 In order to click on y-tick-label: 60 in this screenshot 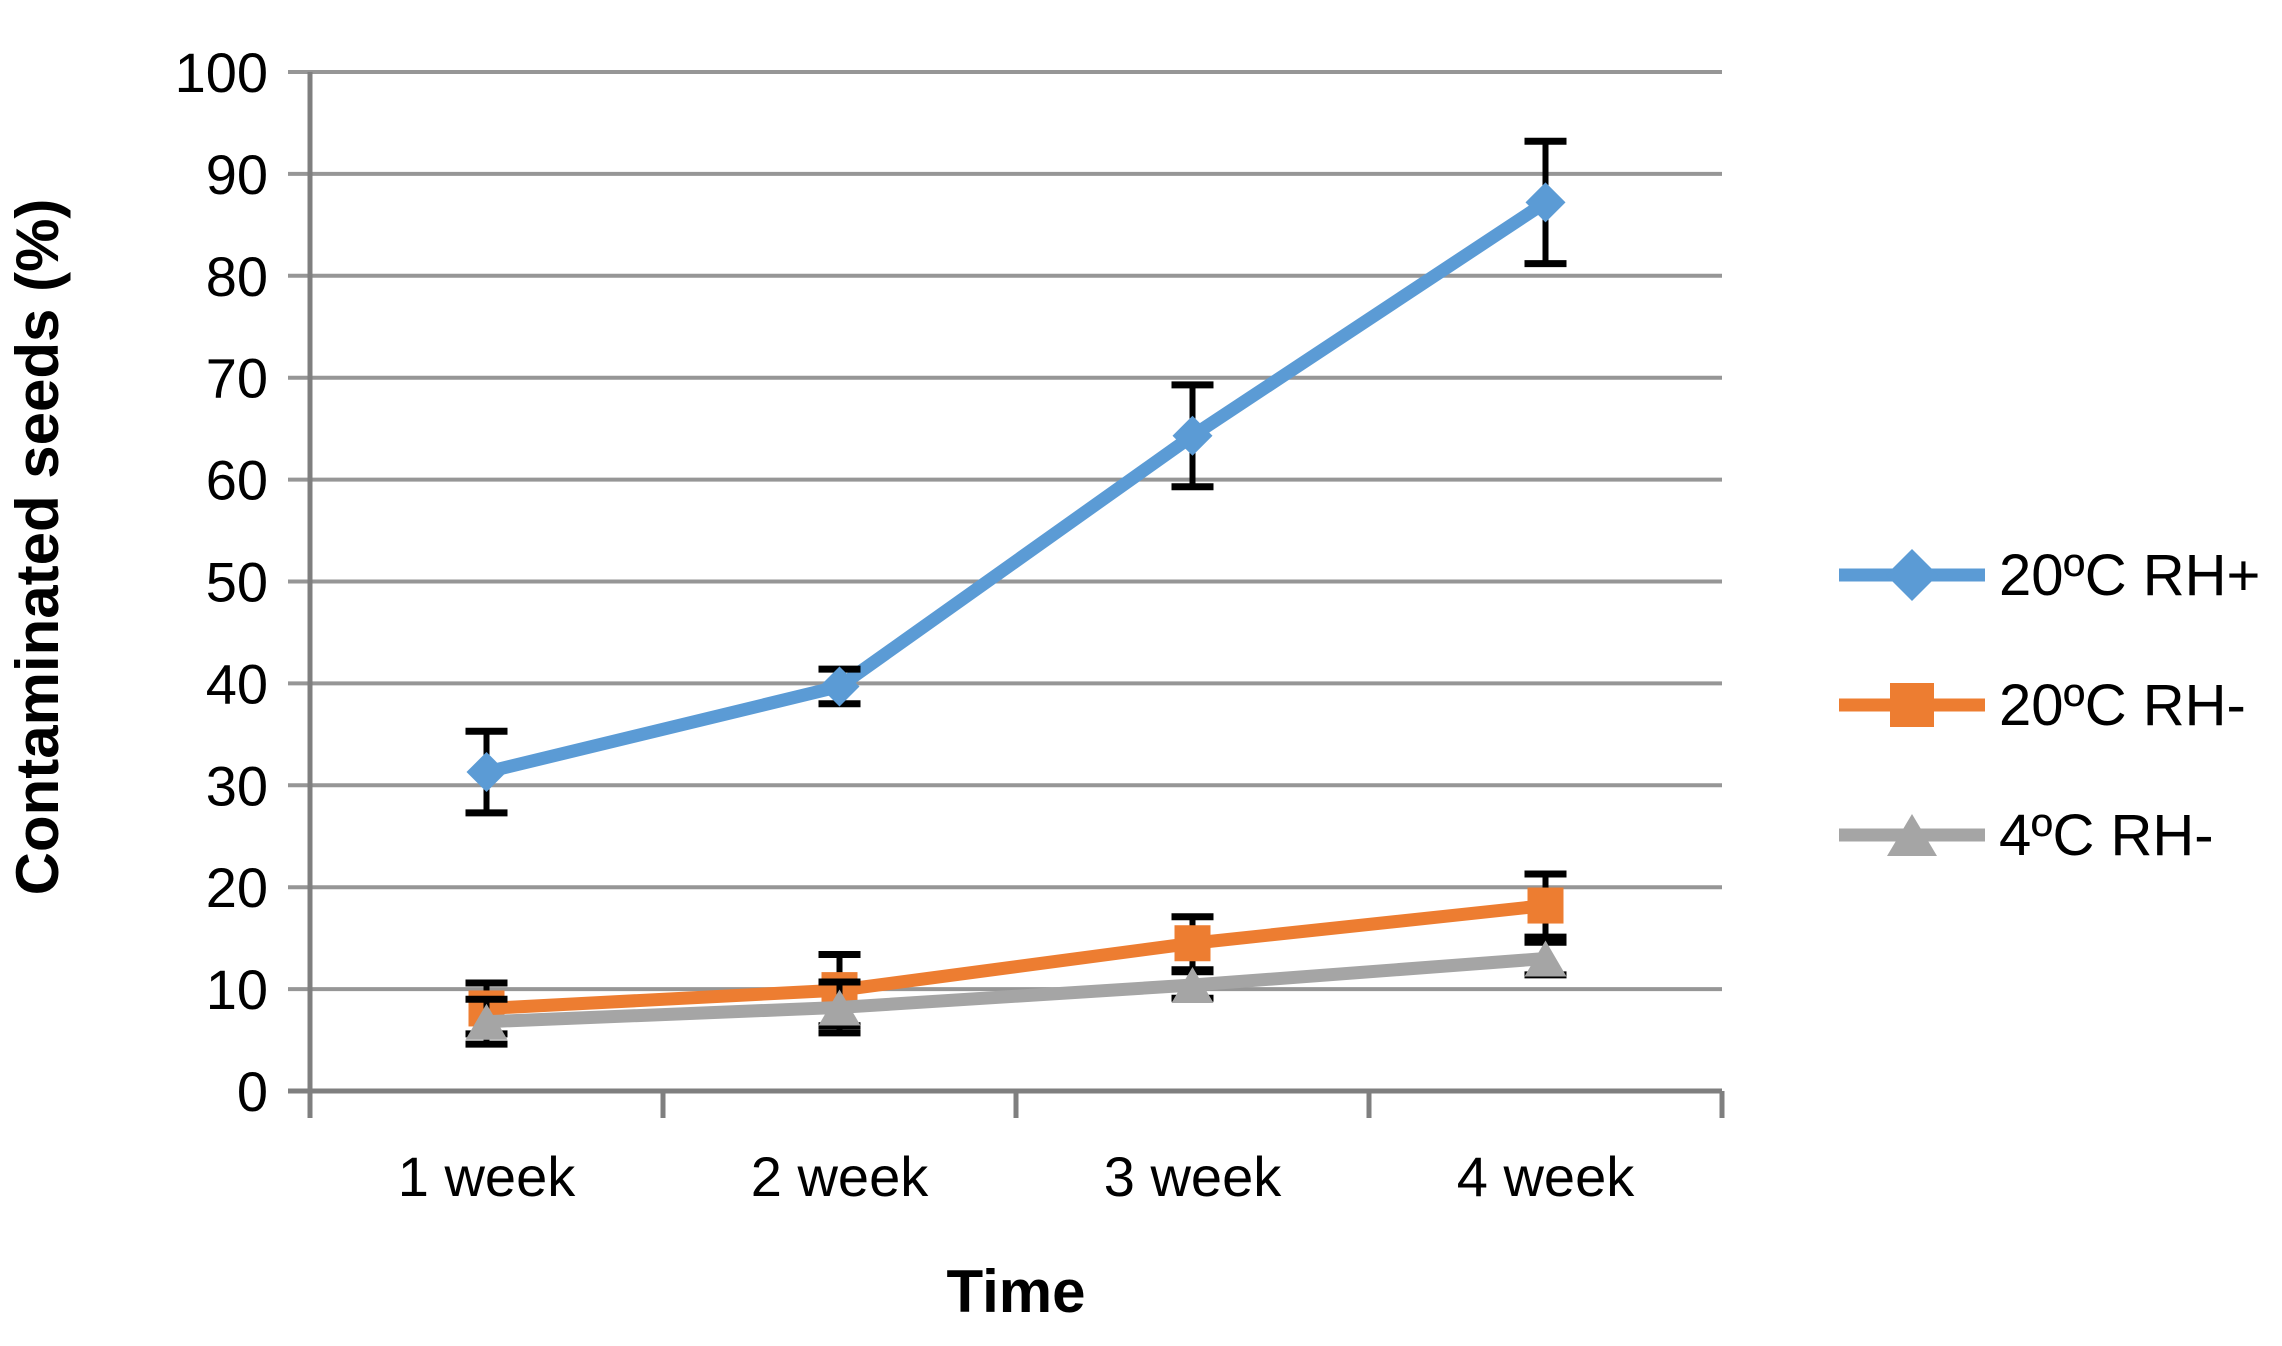, I will do `click(237, 480)`.